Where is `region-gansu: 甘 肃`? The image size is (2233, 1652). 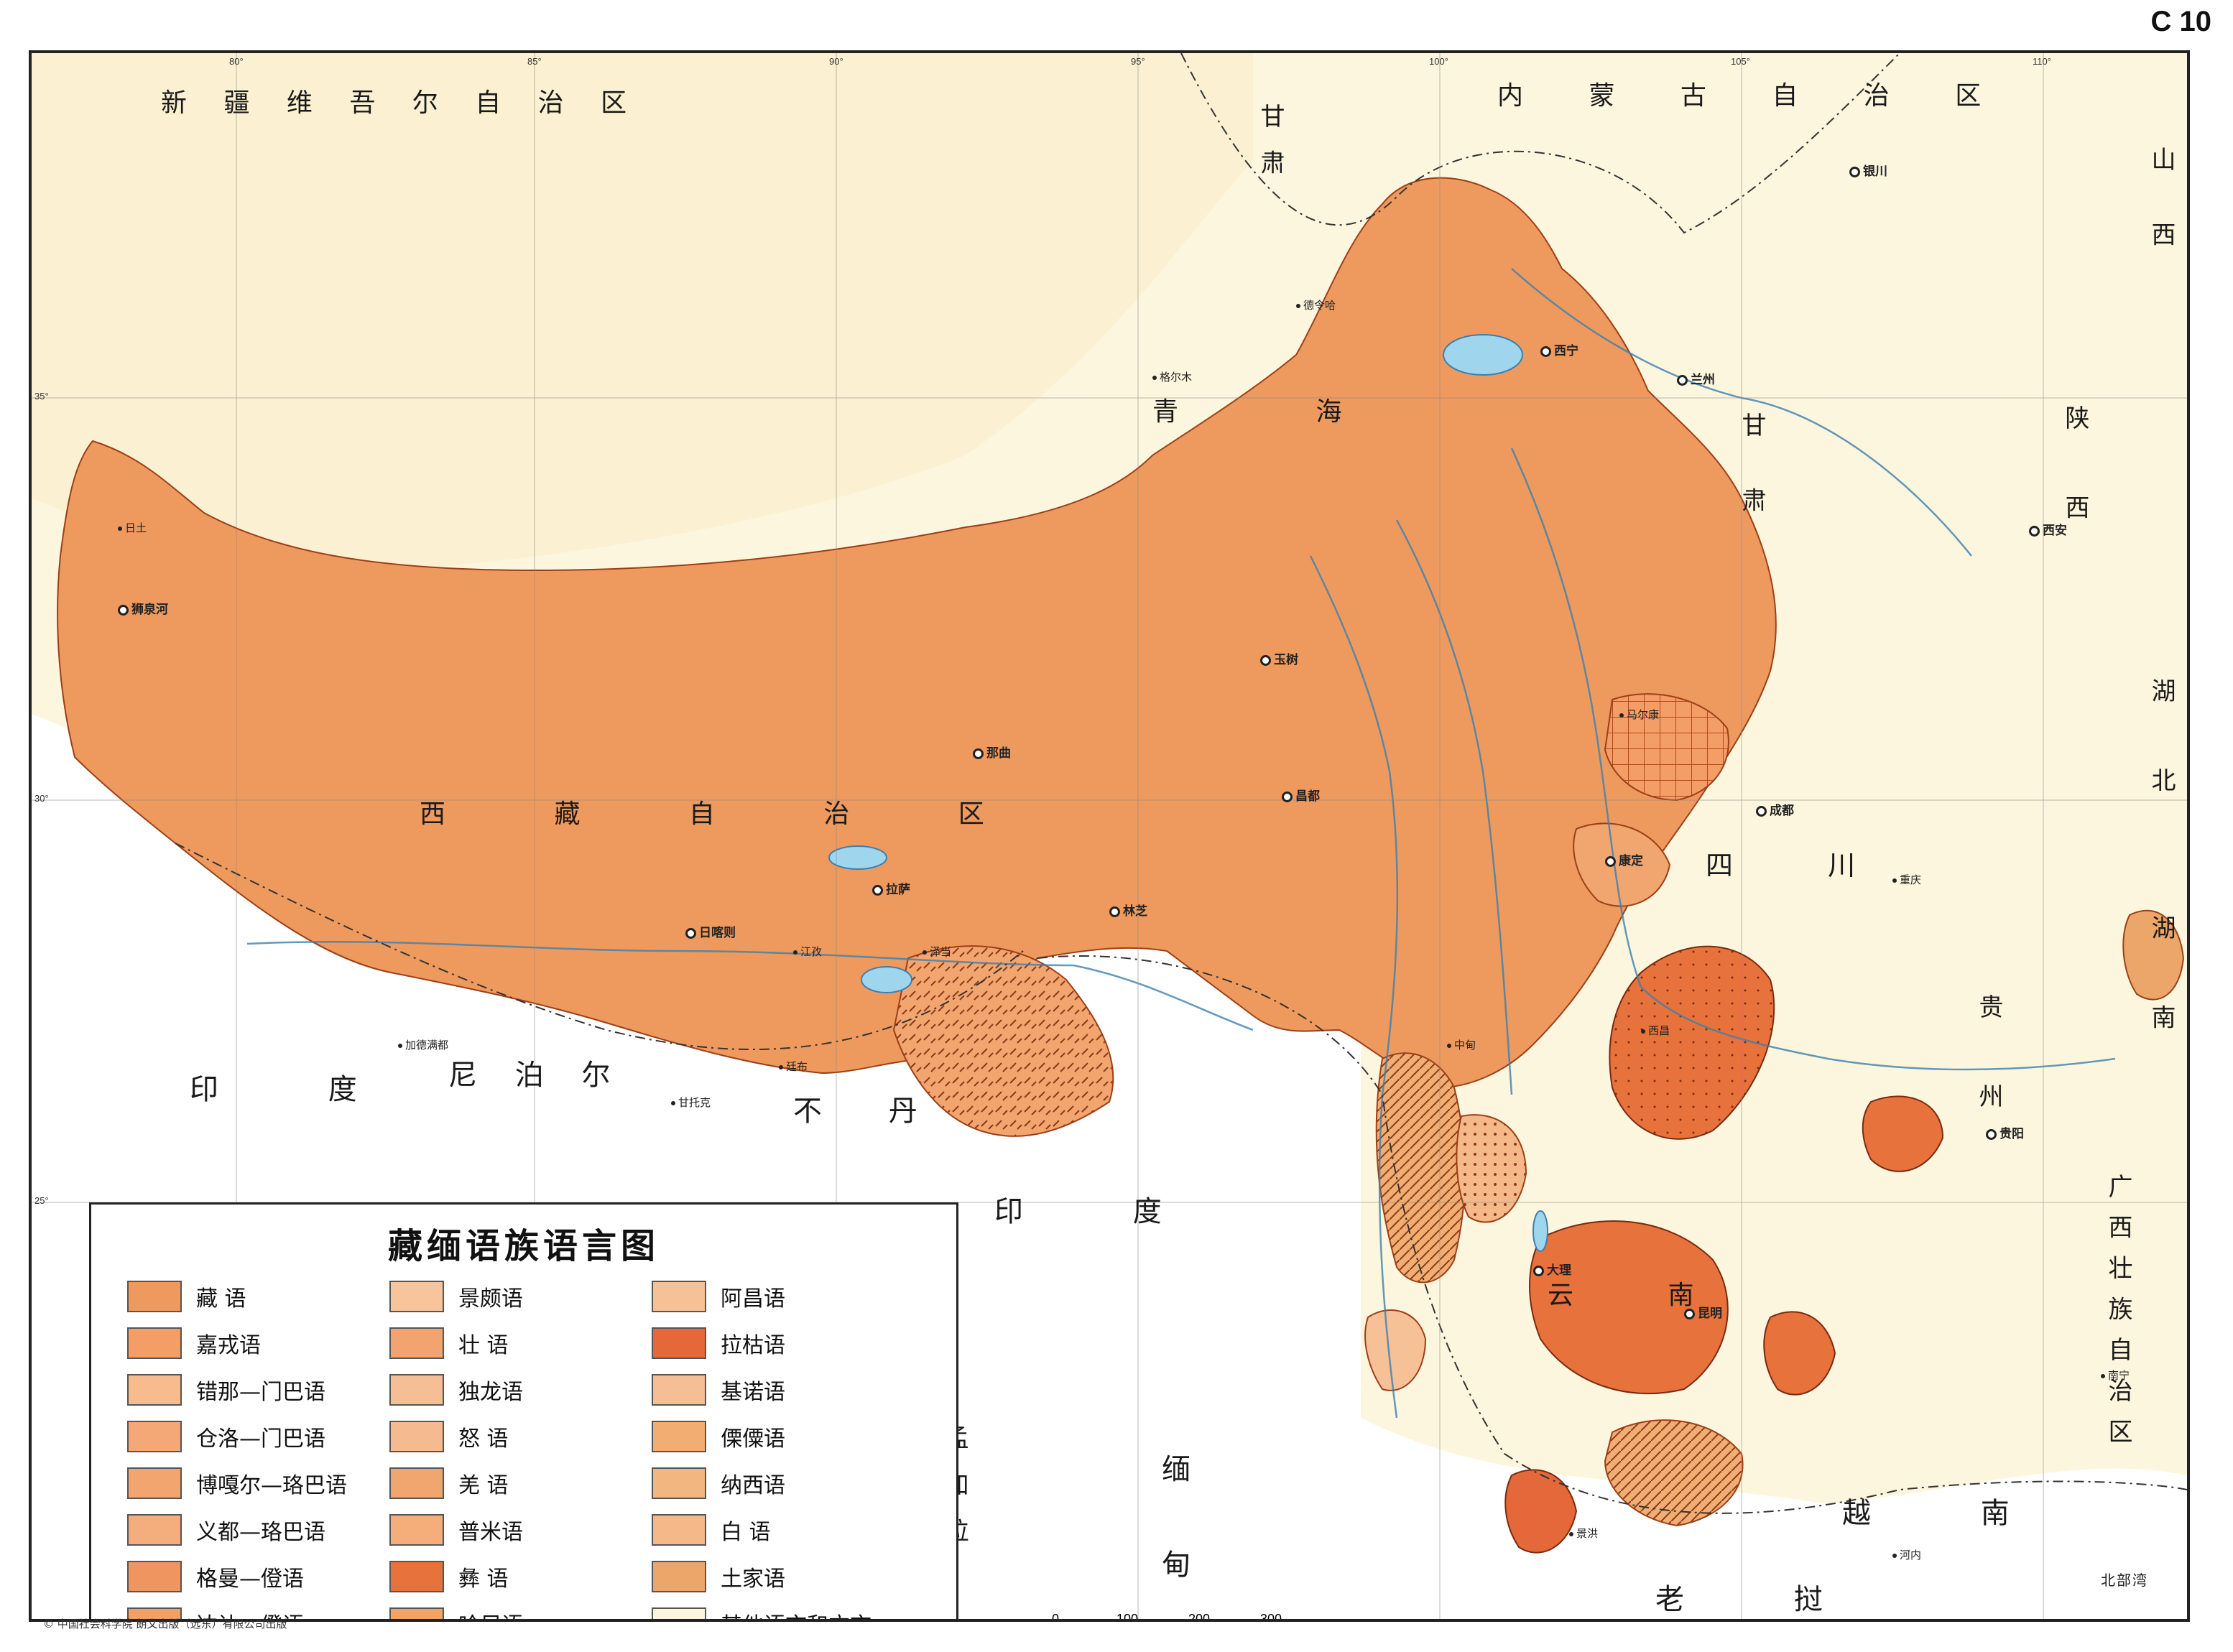
region-gansu: 甘 肃 is located at coordinates (1752, 473).